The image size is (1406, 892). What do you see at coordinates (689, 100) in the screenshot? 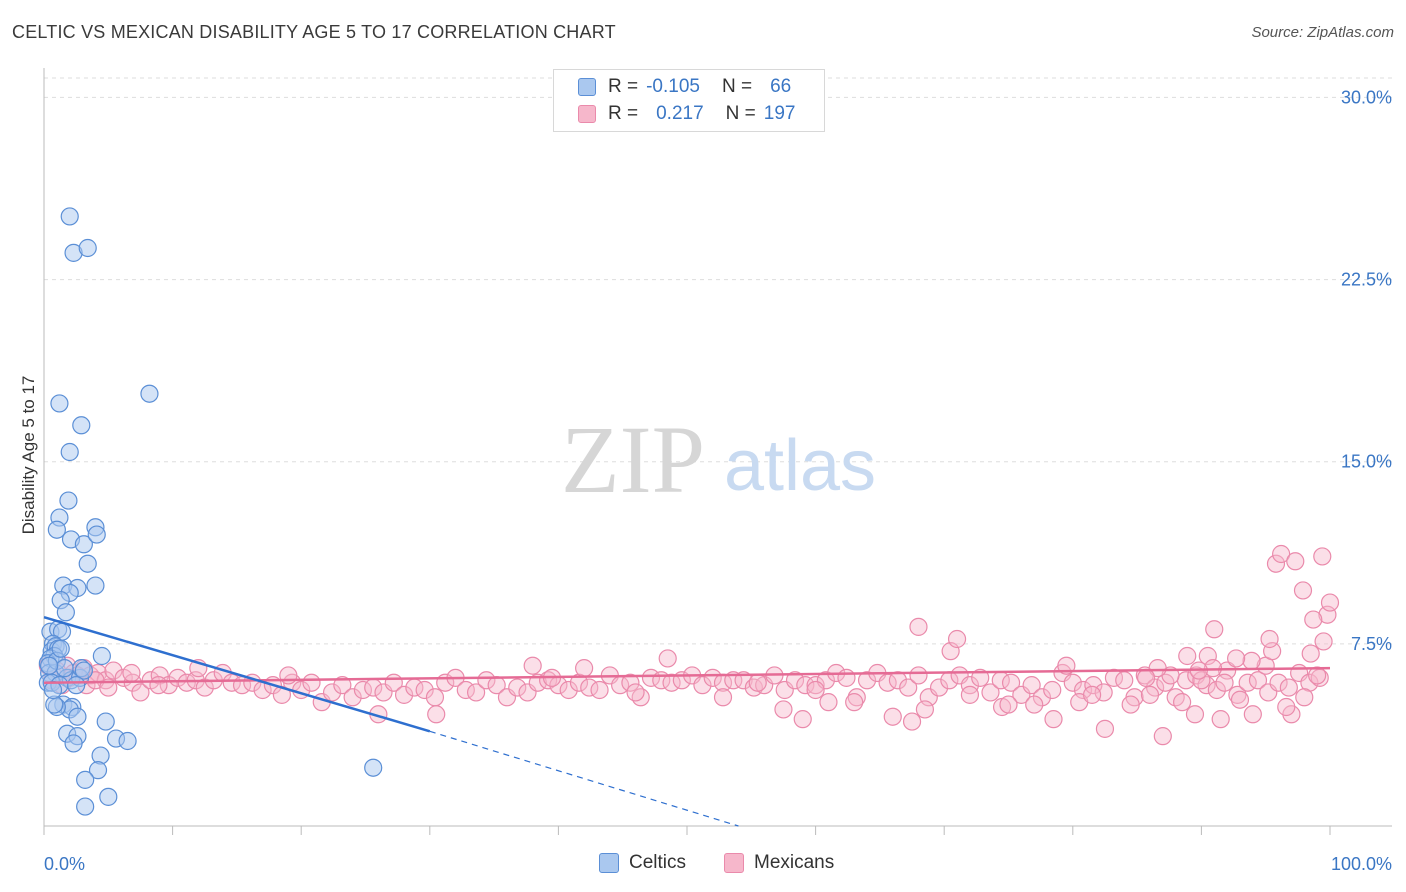
I see `correlation-legend: R = -0.105 N = 66 R = 0.217 N = 197` at bounding box center [689, 100].